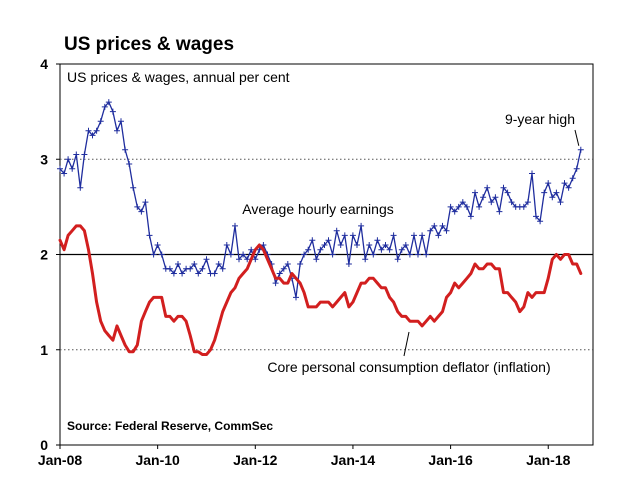  I want to click on x-tick-label: Jan-08, so click(60, 460).